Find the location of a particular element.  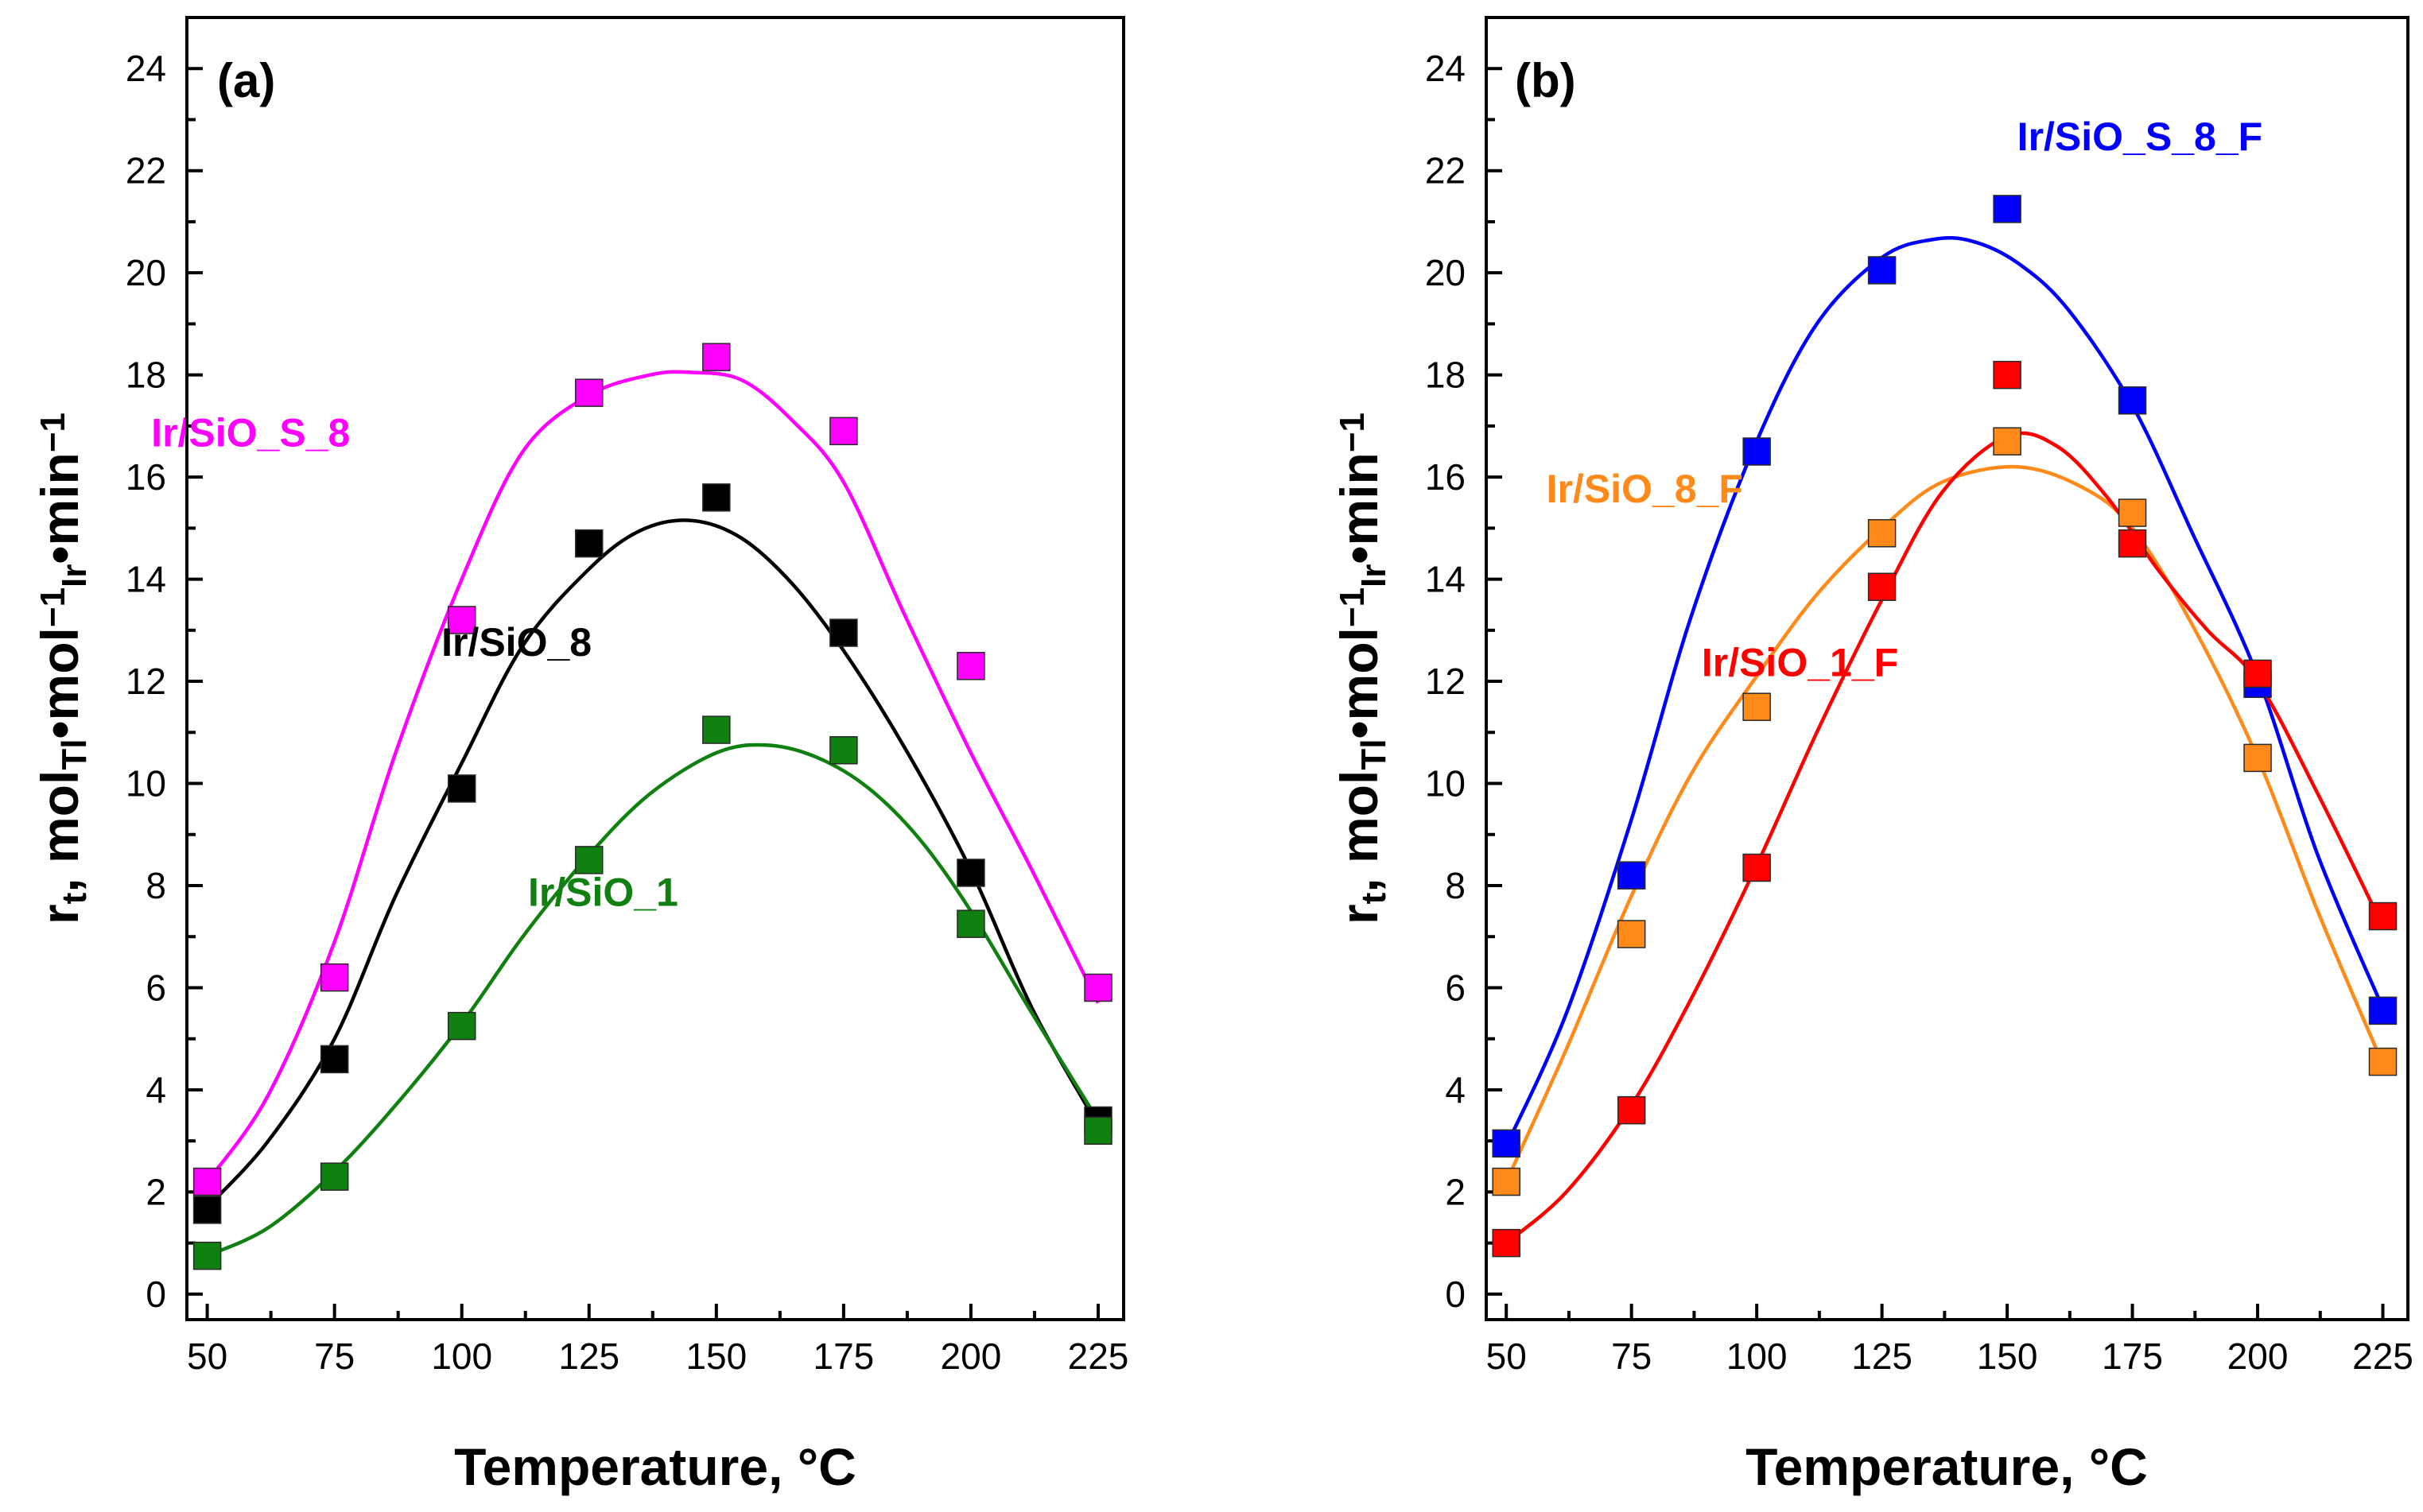

series-label-ir-sio-1-f: Ir/SiO_1_F is located at coordinates (1800, 663).